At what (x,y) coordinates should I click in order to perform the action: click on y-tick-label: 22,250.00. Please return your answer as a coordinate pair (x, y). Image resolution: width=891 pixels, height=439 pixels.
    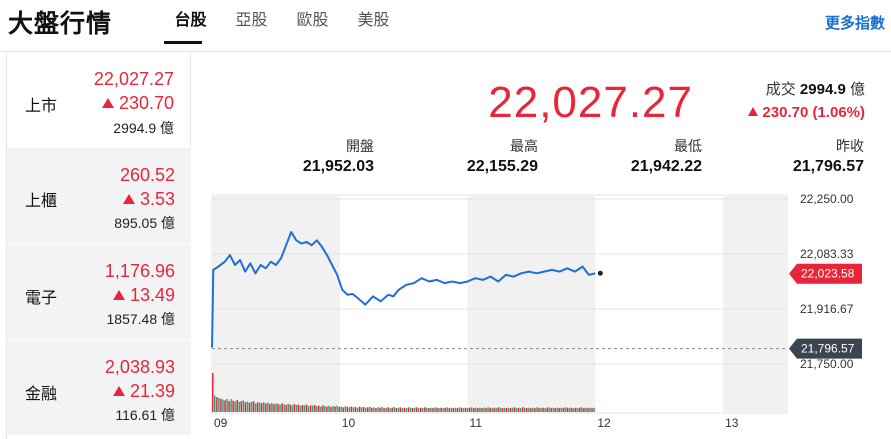
    Looking at the image, I should click on (827, 199).